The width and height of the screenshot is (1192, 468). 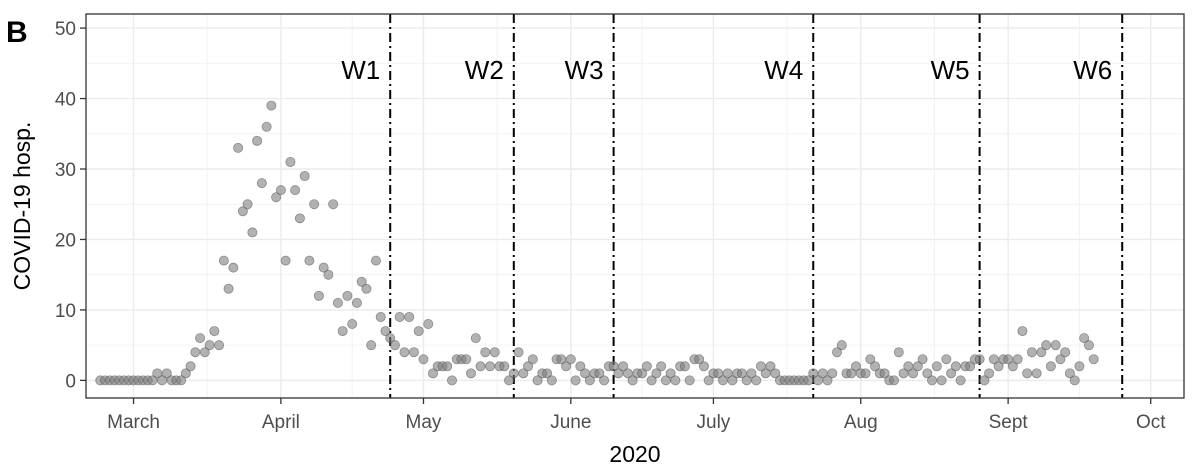 What do you see at coordinates (584, 70) in the screenshot?
I see `window-label: W3` at bounding box center [584, 70].